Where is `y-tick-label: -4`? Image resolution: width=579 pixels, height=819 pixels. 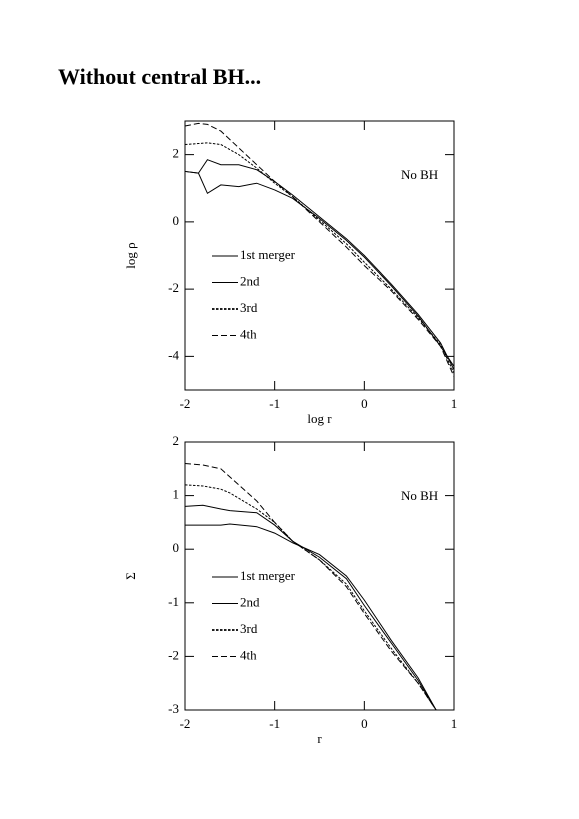 y-tick-label: -4 is located at coordinates (173, 354).